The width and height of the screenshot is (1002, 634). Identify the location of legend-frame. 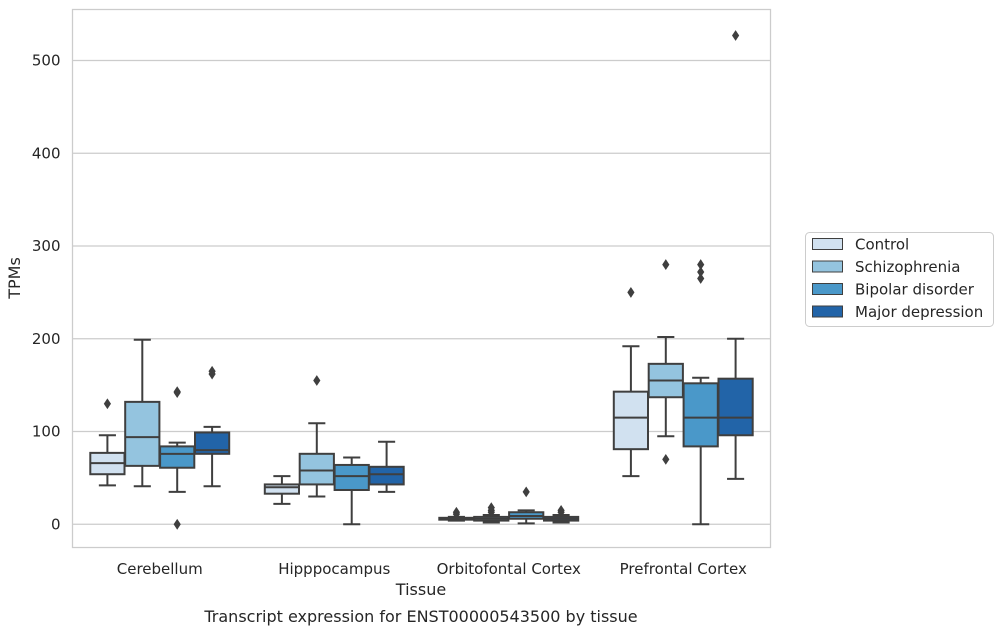
(899, 279).